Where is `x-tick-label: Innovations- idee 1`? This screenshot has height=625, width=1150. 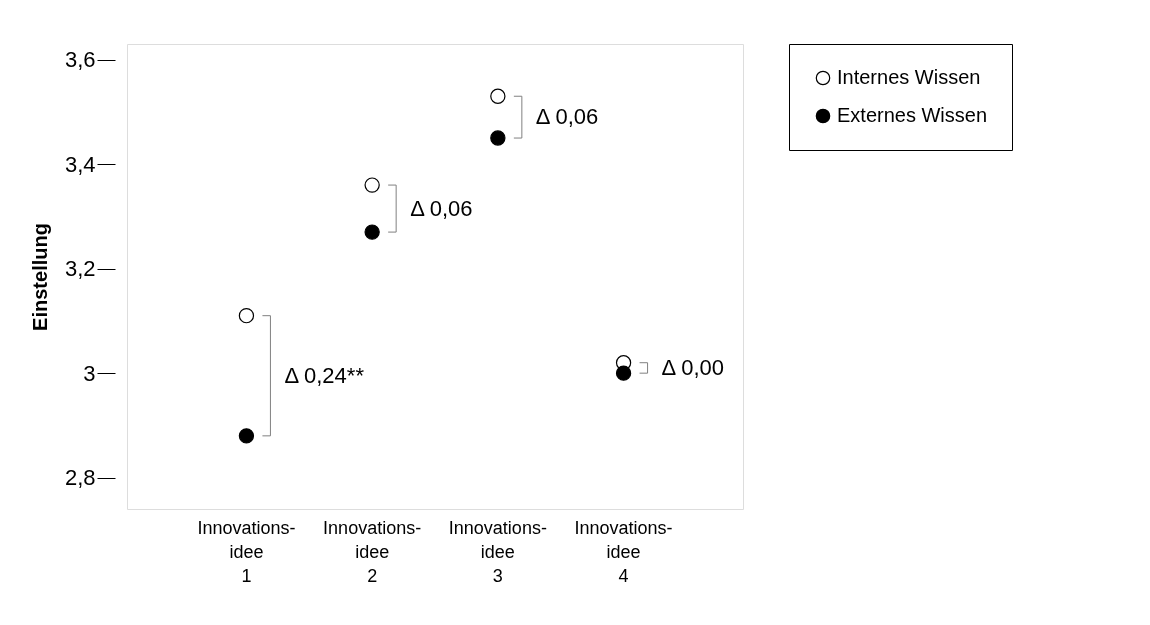 x-tick-label: Innovations- idee 1 is located at coordinates (246, 551).